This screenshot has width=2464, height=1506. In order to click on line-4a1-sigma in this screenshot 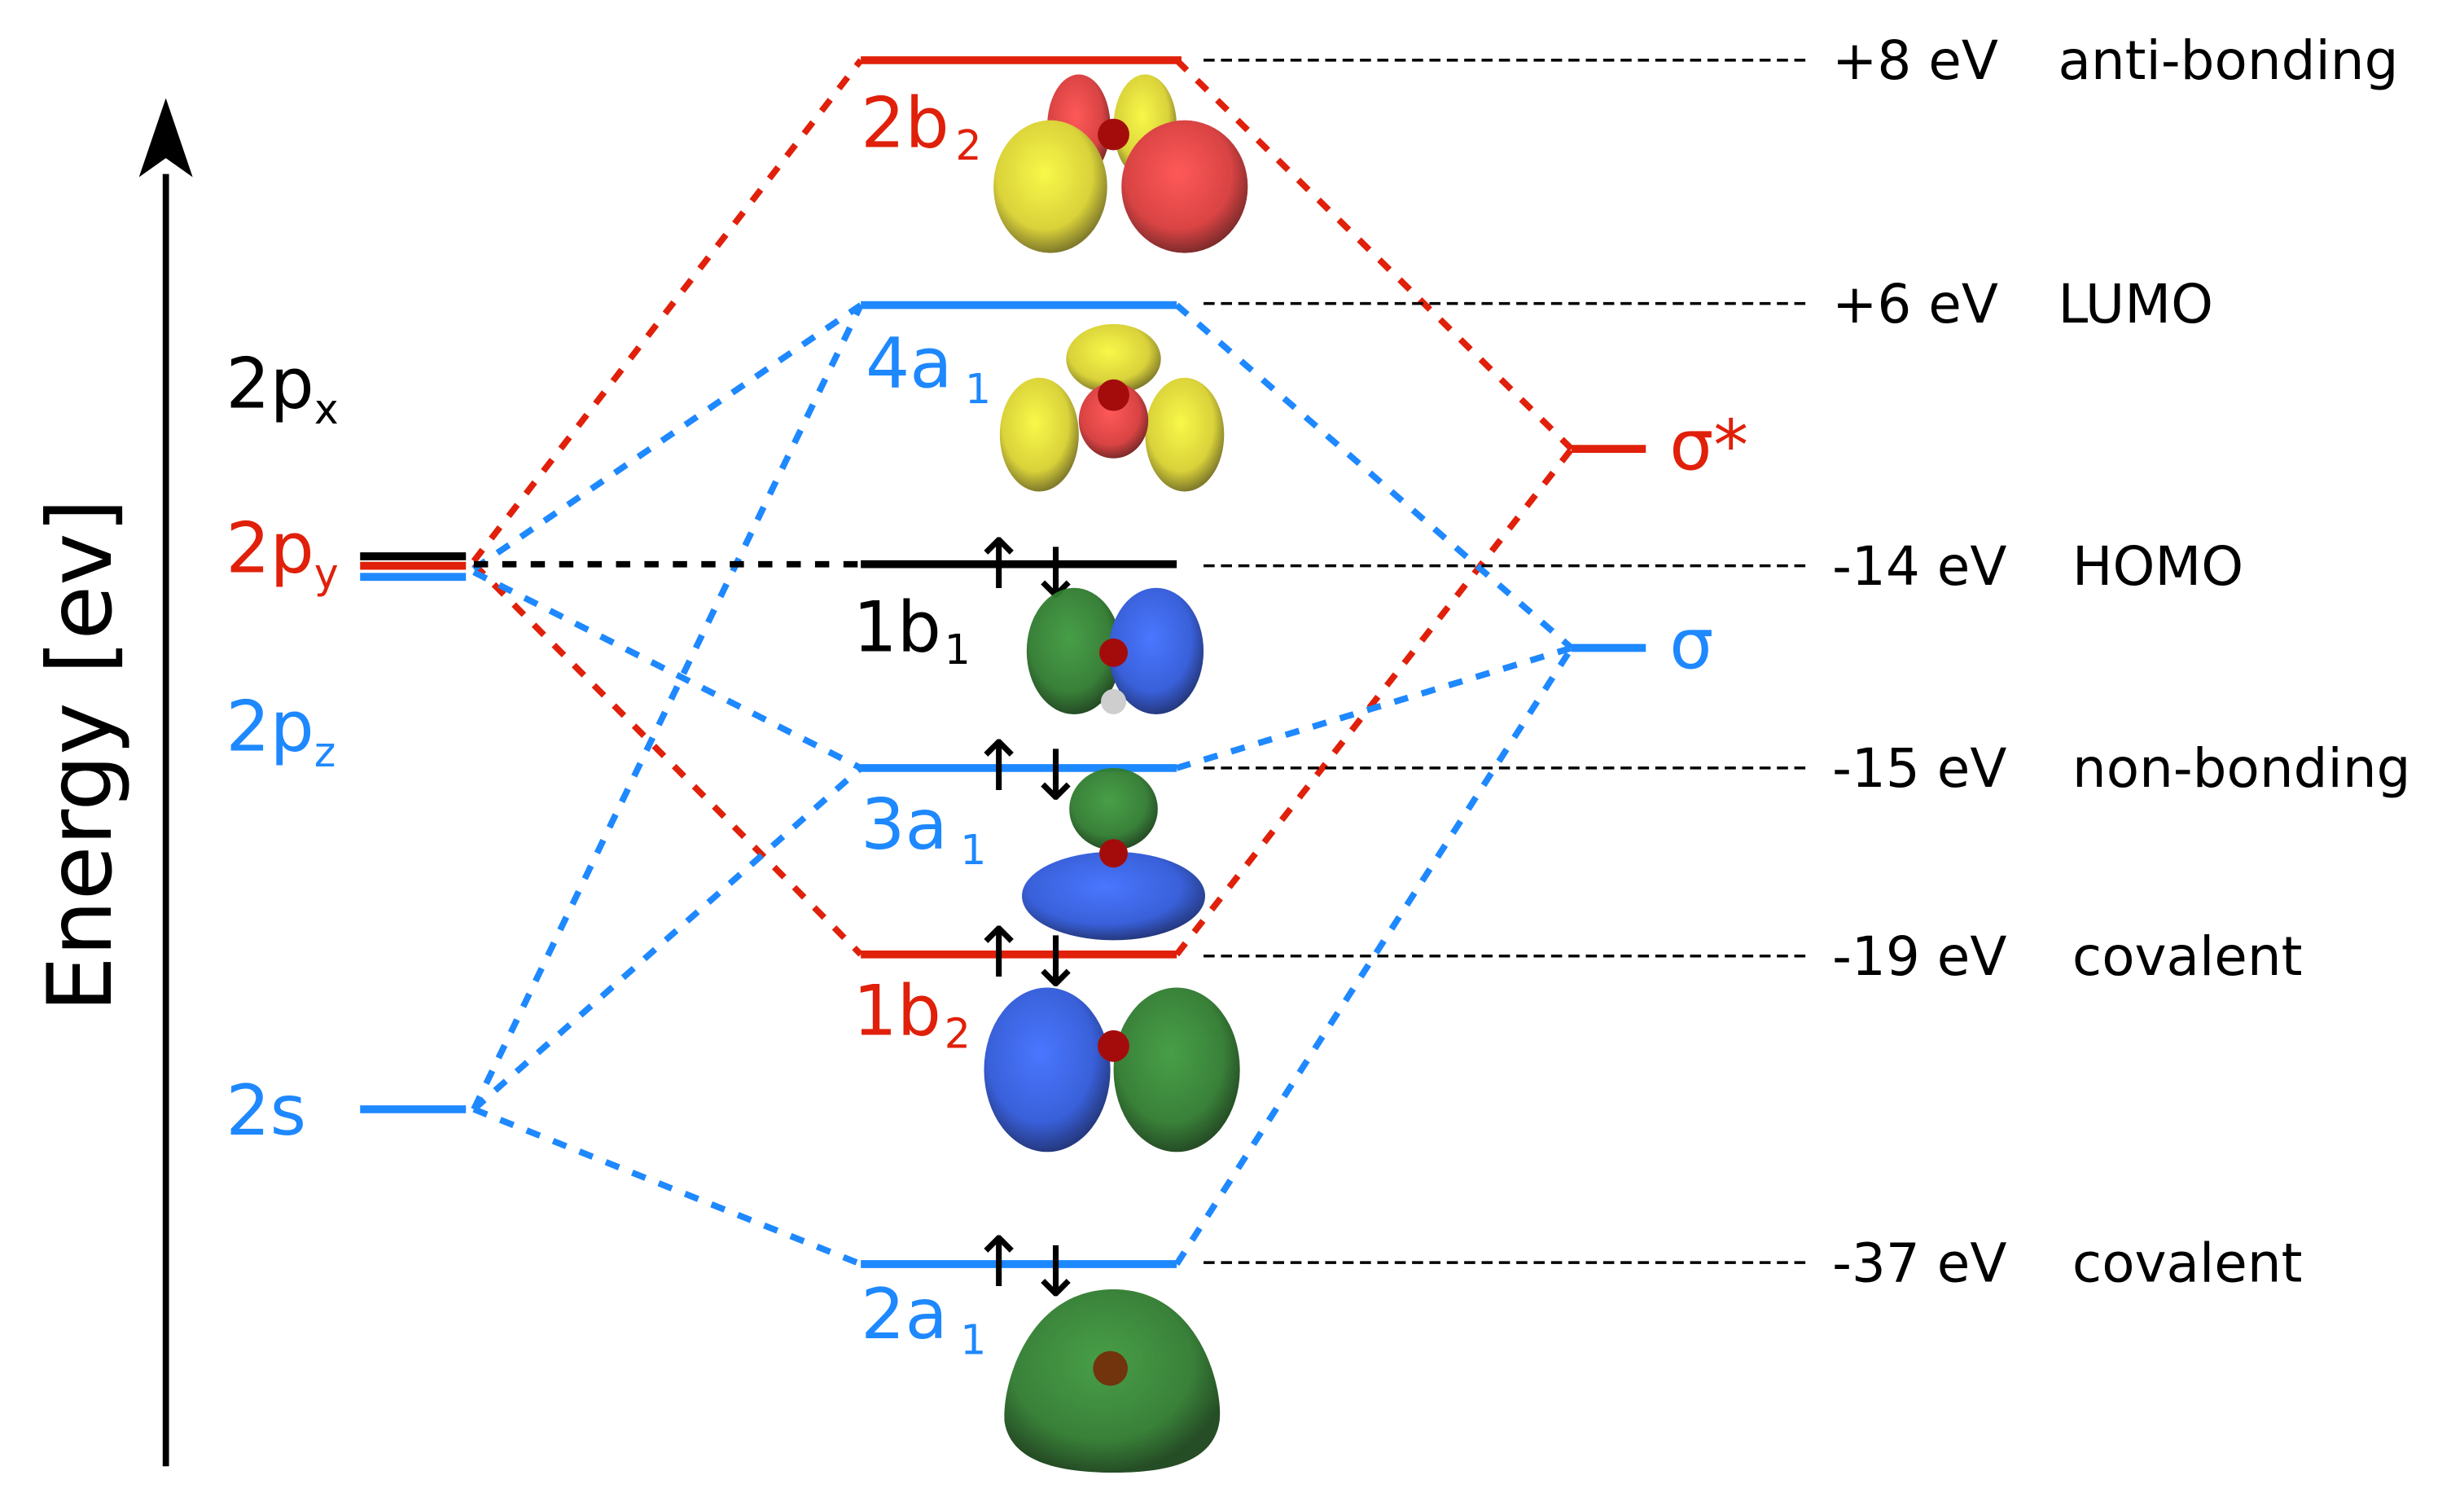, I will do `click(1374, 477)`.